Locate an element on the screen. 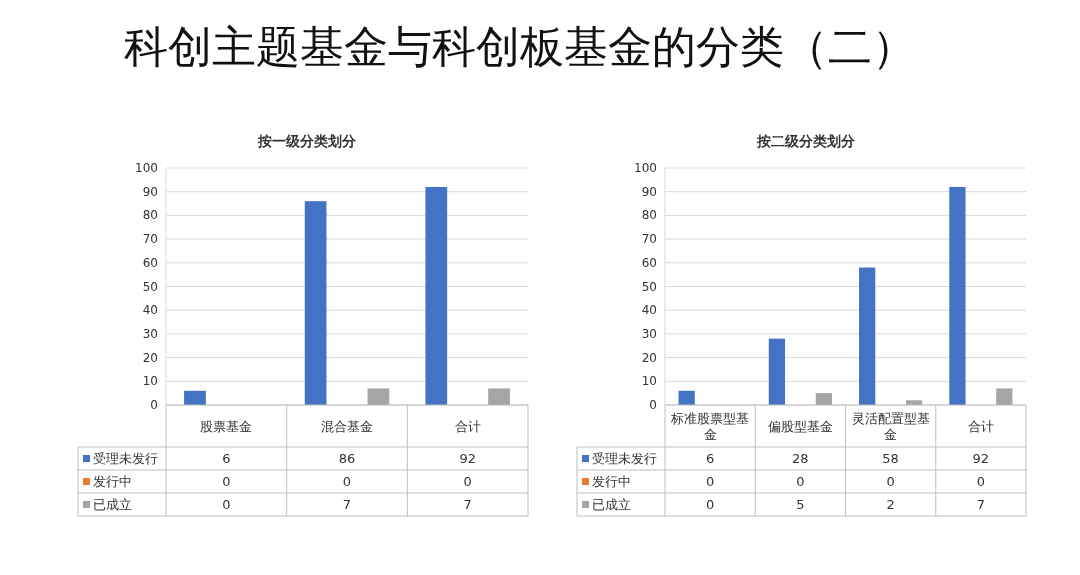  x-tick-label: 偏股型基金 is located at coordinates (800, 426).